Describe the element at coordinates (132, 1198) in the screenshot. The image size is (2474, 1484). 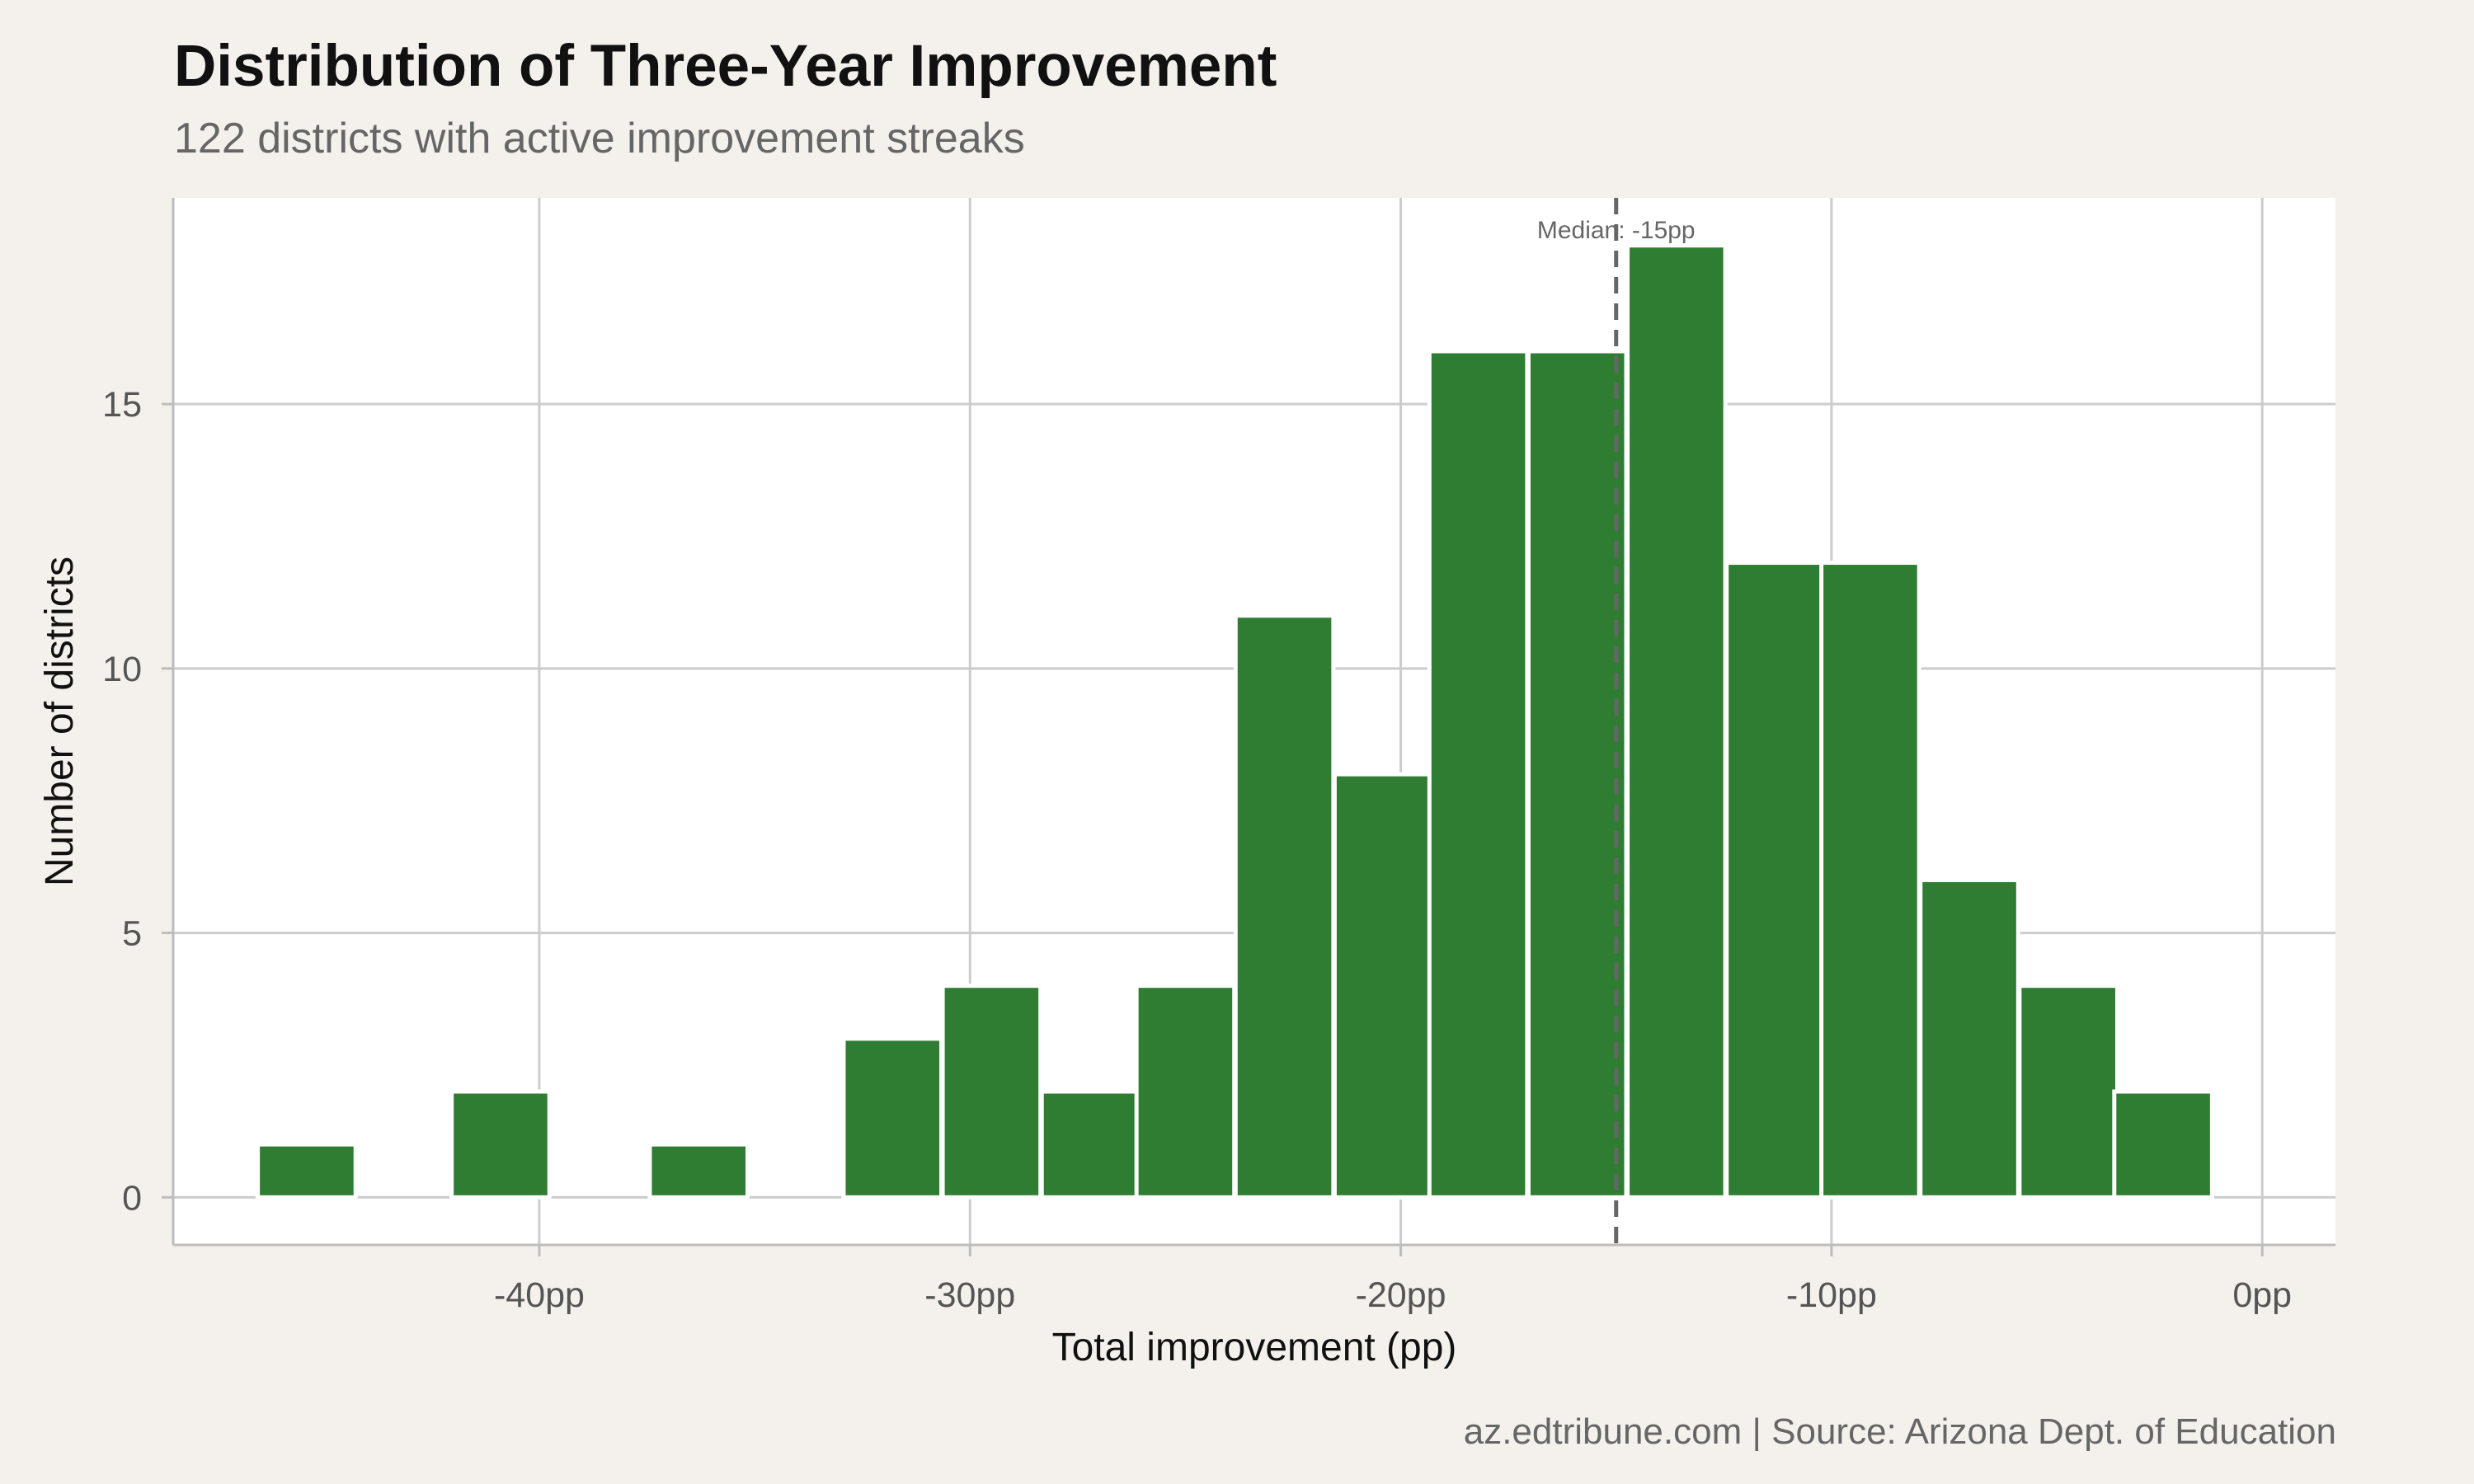
I see `y-tick-label: 0` at that location.